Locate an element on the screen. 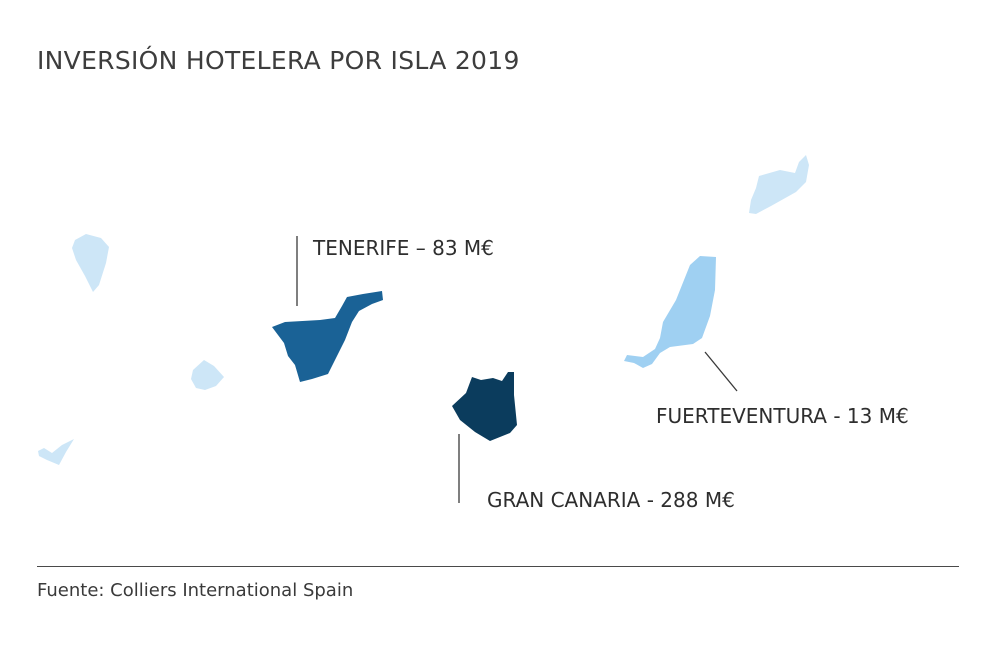 The width and height of the screenshot is (1000, 654). island-la-palma is located at coordinates (90, 263).